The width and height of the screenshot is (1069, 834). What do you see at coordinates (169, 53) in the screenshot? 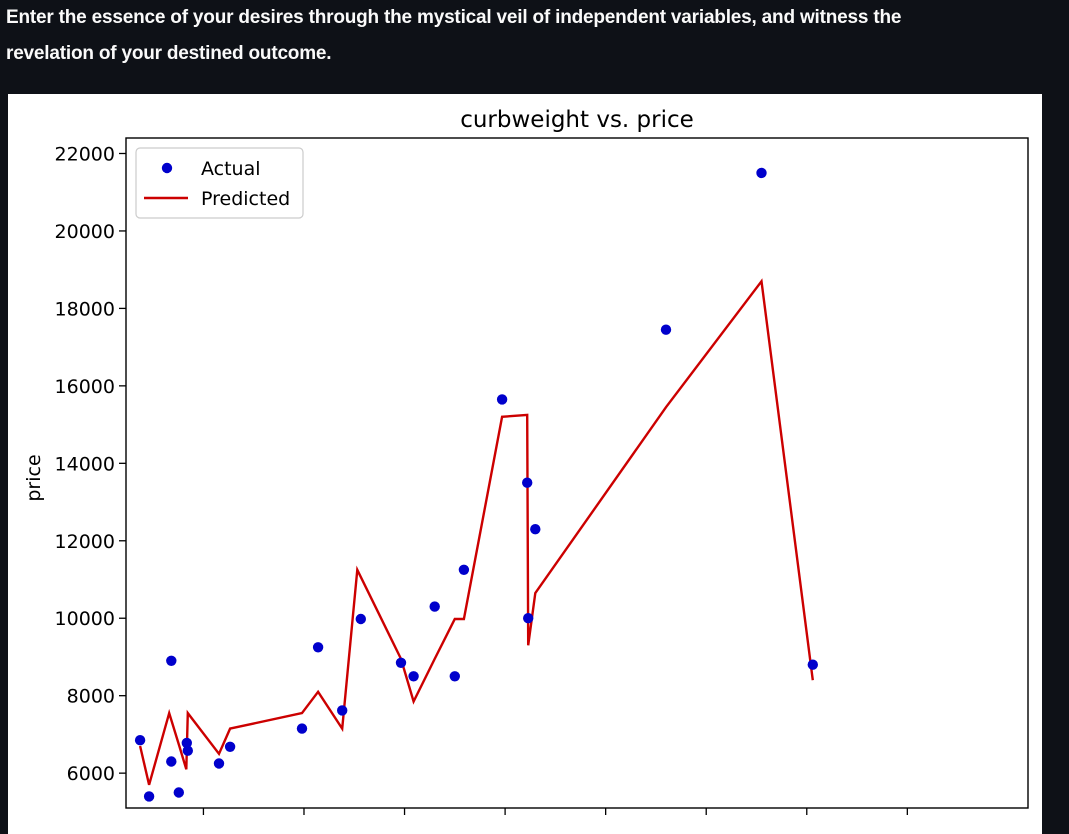
I see `intro-line-2: revelation of your destined outcome.` at bounding box center [169, 53].